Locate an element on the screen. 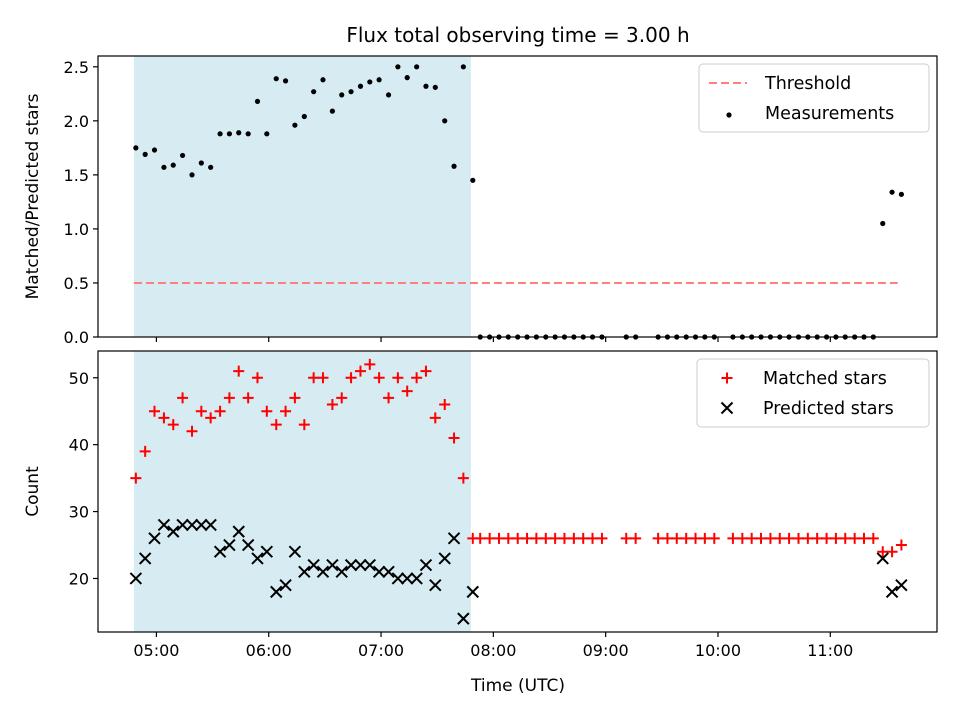  y-tick-label: 0.5 is located at coordinates (76, 283).